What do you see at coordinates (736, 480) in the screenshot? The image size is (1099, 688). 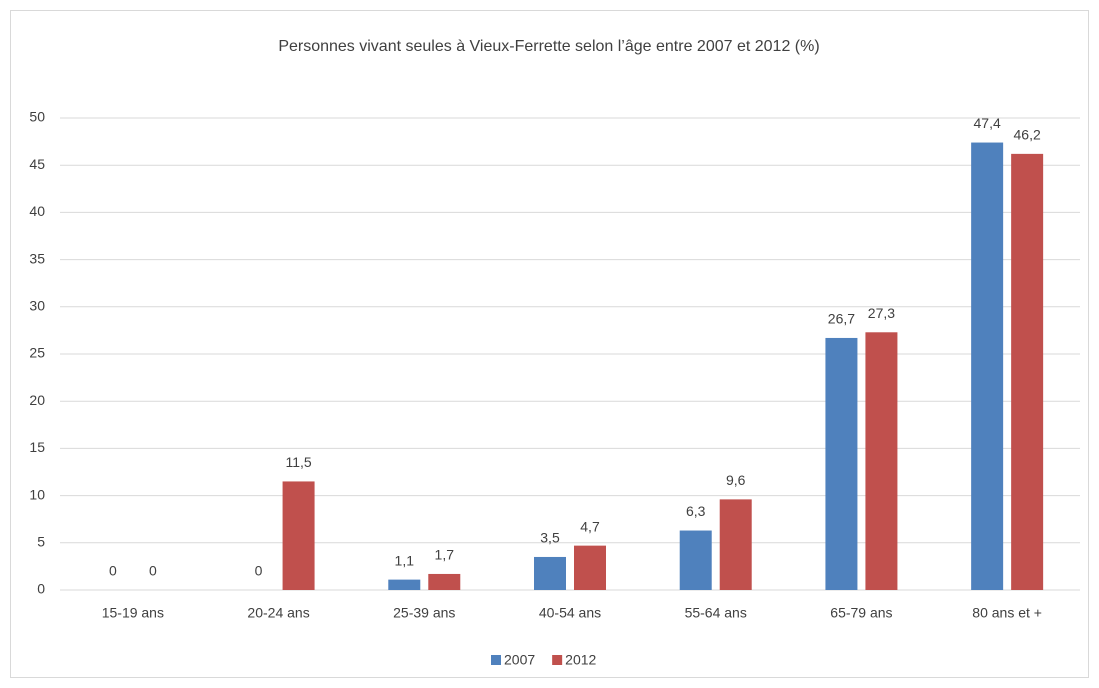 I see `data-label: 9,6` at bounding box center [736, 480].